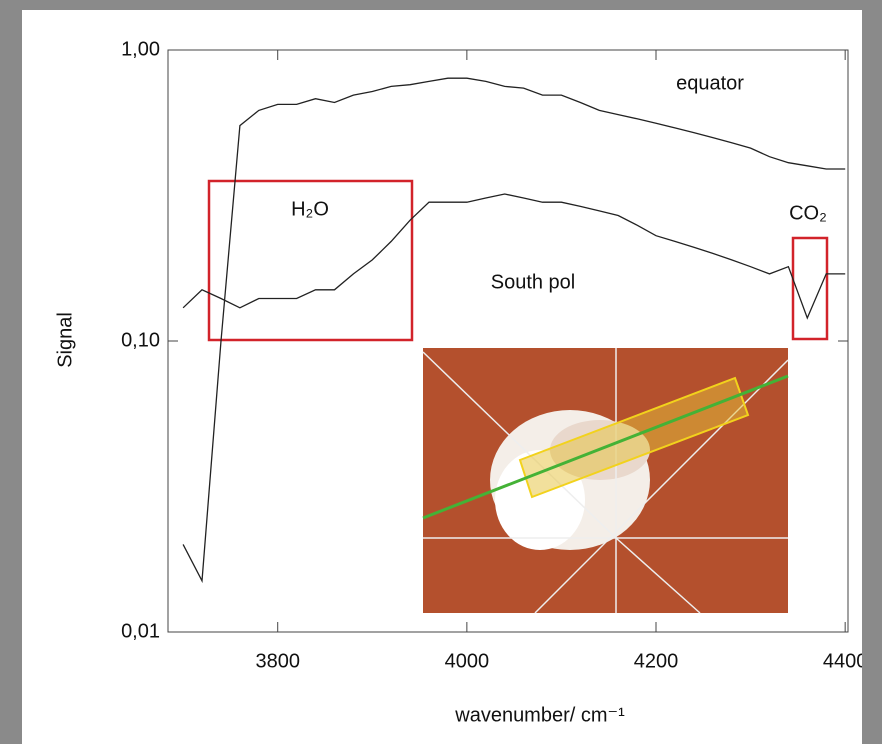 The width and height of the screenshot is (882, 744). Describe the element at coordinates (533, 282) in the screenshot. I see `series-label: South pol` at that location.